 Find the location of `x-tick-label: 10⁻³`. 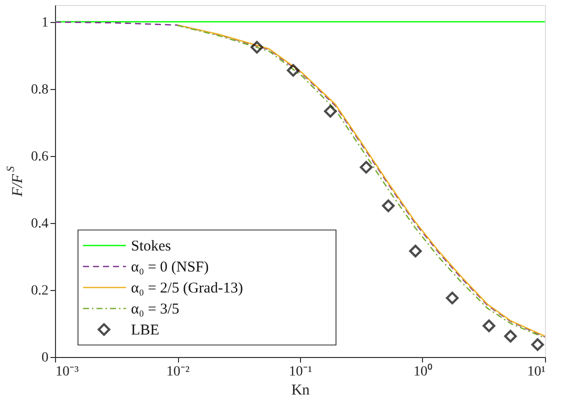

x-tick-label: 10⁻³ is located at coordinates (67, 372).